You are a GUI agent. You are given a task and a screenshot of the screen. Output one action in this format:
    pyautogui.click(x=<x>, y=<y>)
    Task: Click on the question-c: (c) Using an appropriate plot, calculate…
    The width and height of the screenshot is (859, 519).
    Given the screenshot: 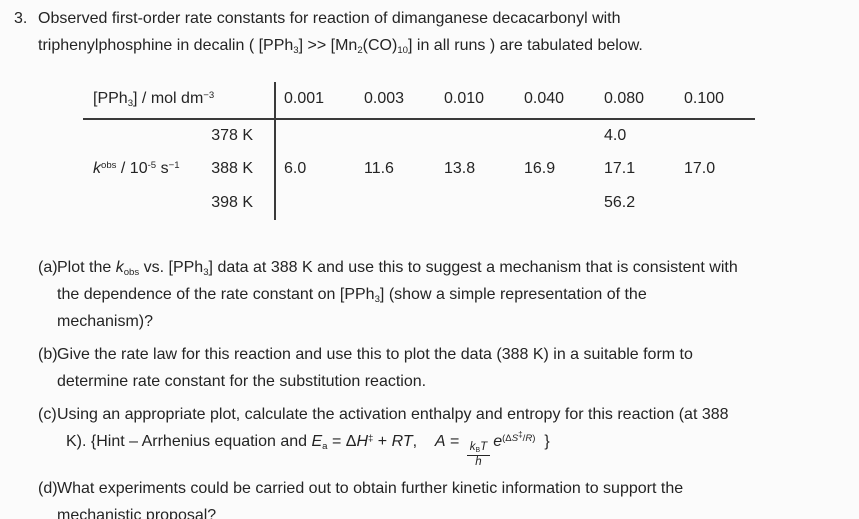 What is the action you would take?
    pyautogui.click(x=376, y=435)
    